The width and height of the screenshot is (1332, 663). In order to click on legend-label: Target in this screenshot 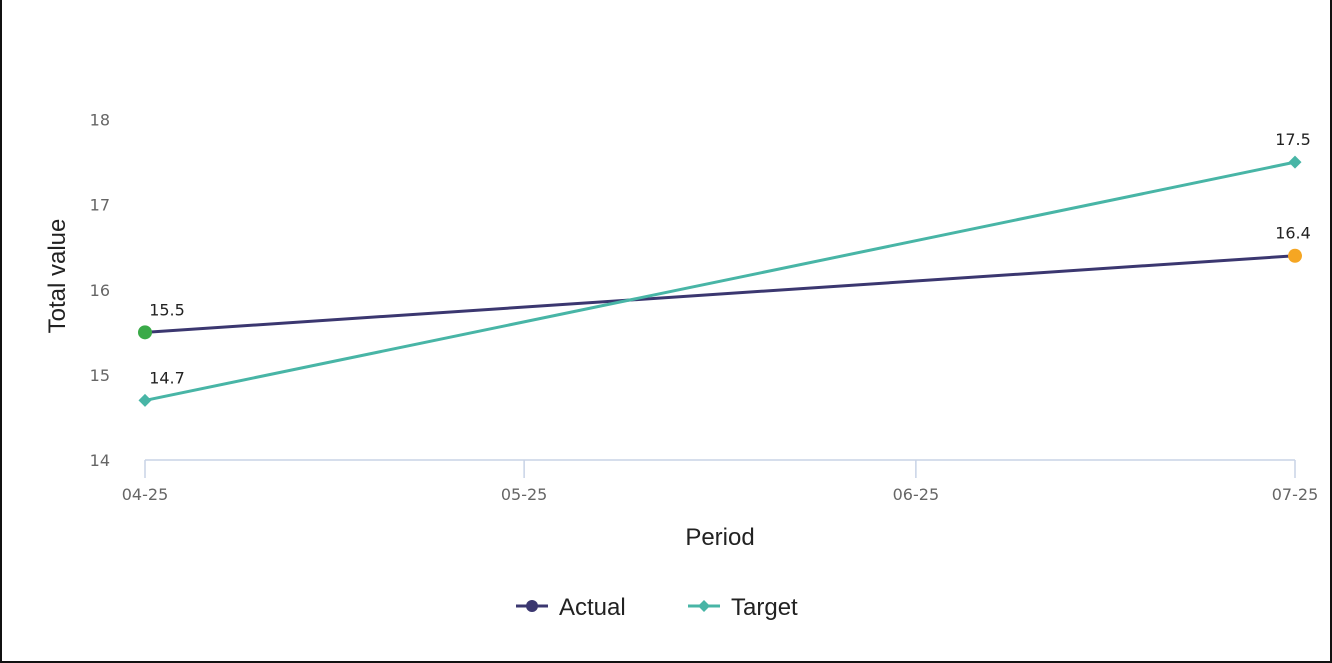, I will do `click(764, 607)`.